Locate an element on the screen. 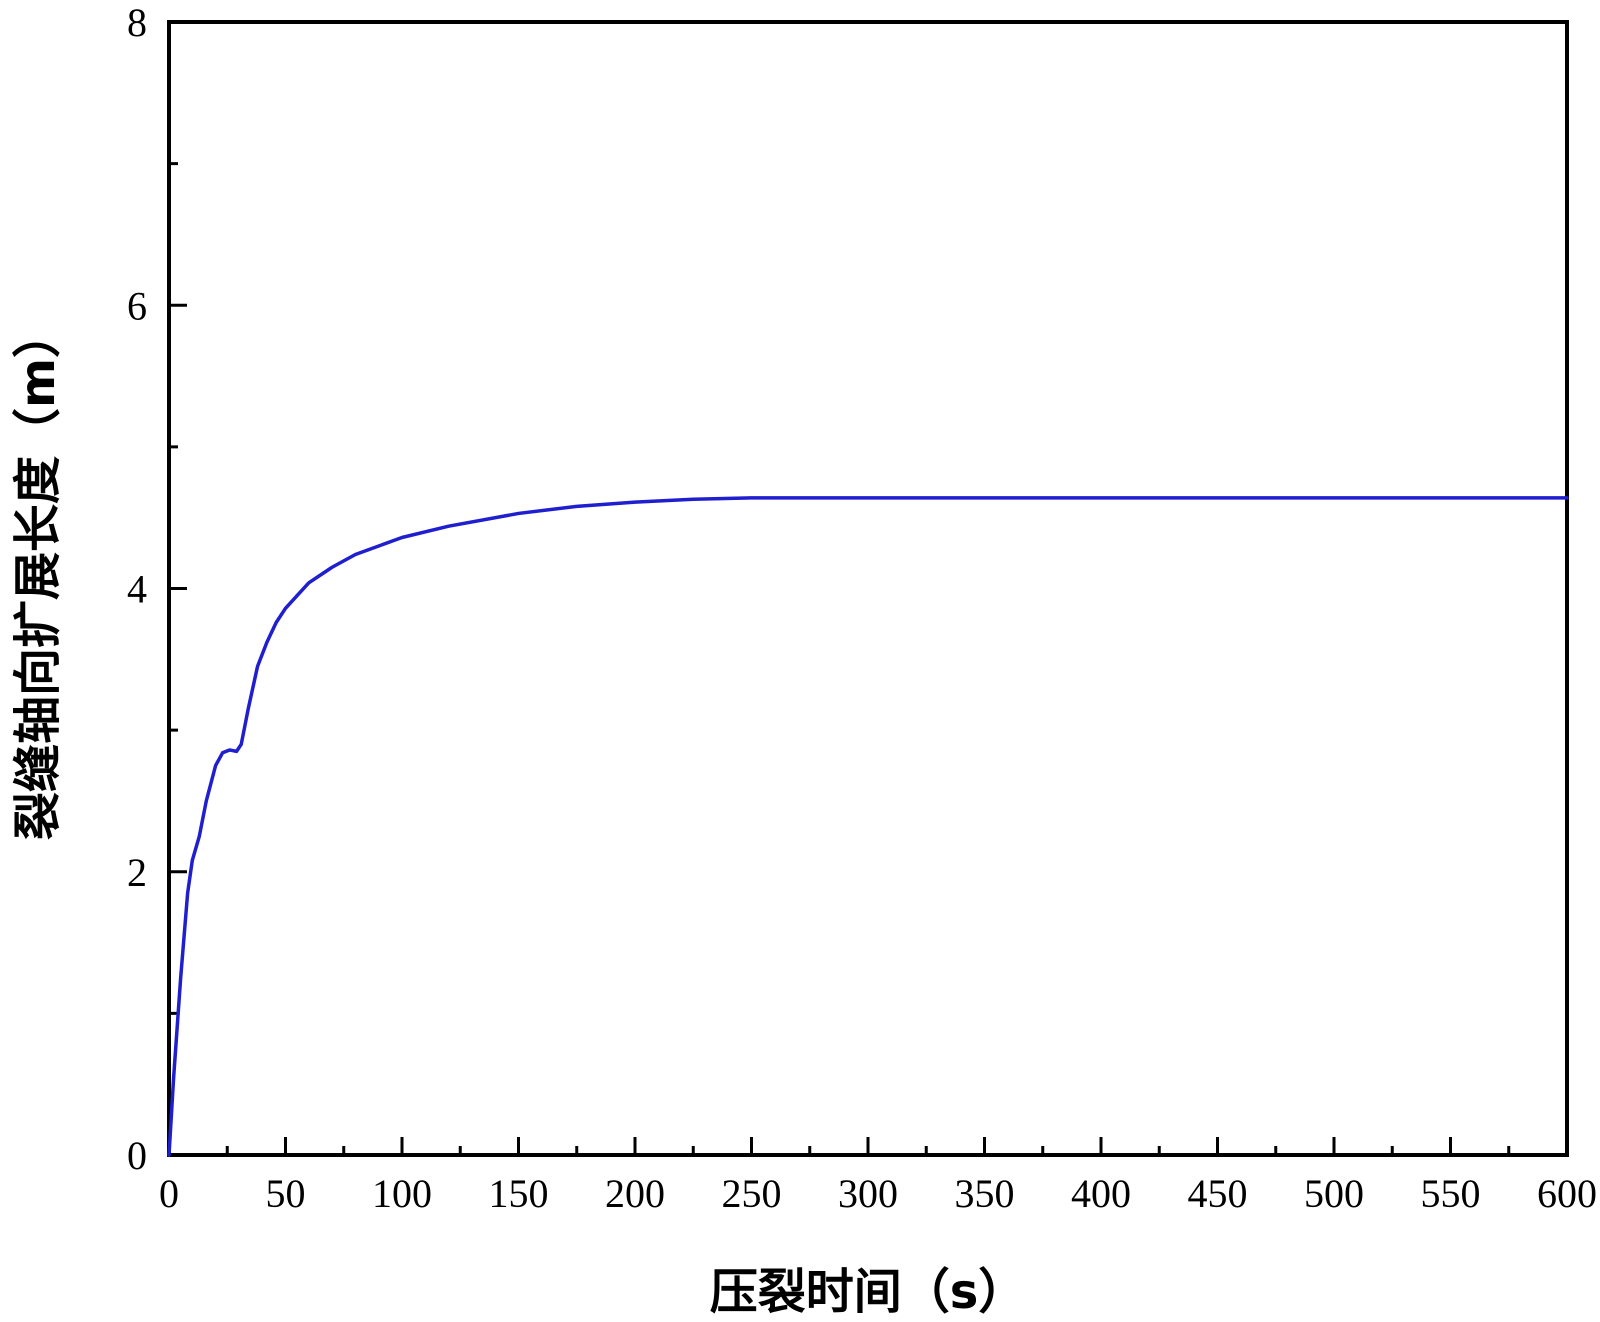 The width and height of the screenshot is (1600, 1322). y-axis-title: 裂缝轴向扩展长度（m） is located at coordinates (38, 575).